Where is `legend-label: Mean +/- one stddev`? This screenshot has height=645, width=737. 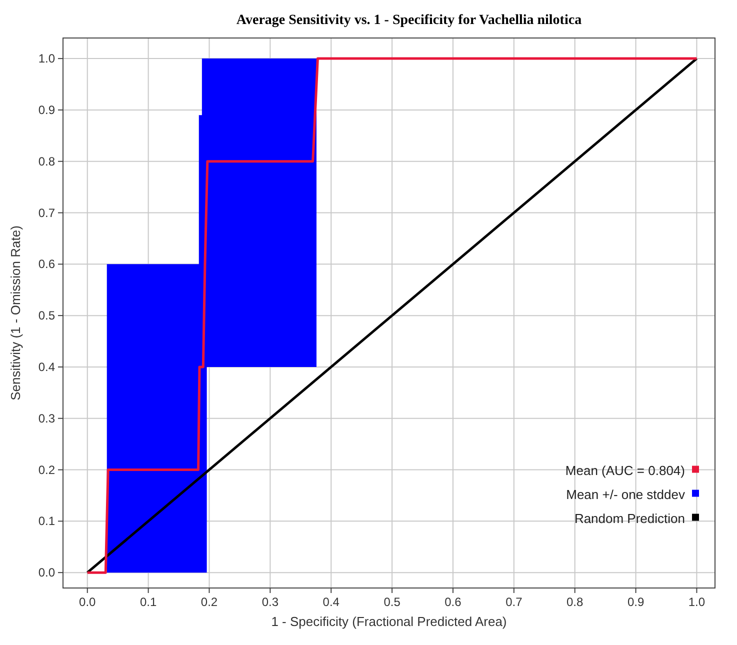
legend-label: Mean +/- one stddev is located at coordinates (626, 494).